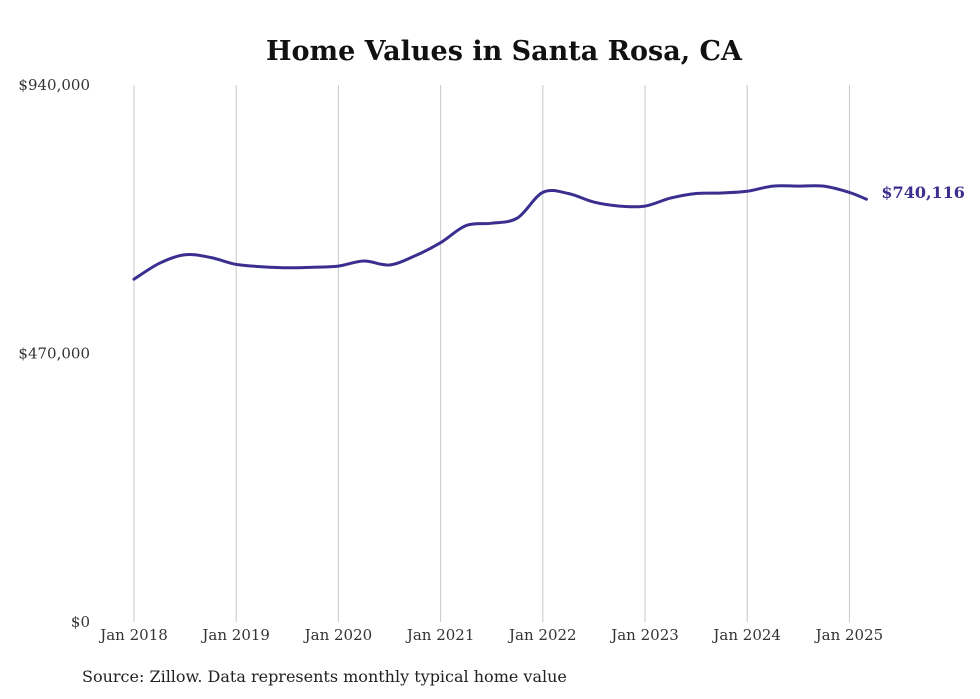  What do you see at coordinates (644, 635) in the screenshot?
I see `x-tick-label: Jan 2023` at bounding box center [644, 635].